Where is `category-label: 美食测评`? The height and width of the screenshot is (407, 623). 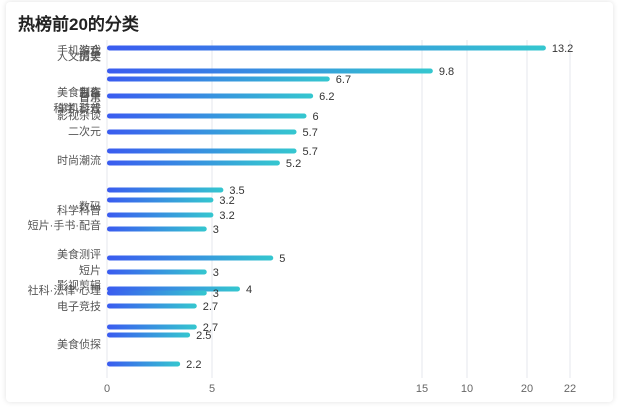 category-label: 美食测评 is located at coordinates (79, 254).